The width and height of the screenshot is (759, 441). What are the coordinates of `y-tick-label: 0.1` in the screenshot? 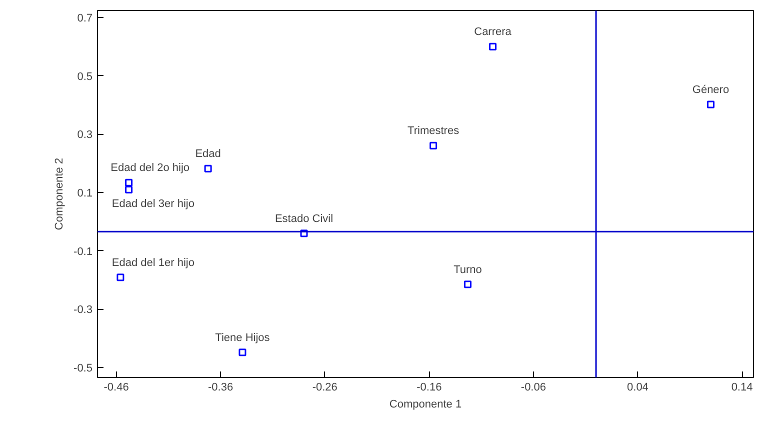 It's located at (85, 194).